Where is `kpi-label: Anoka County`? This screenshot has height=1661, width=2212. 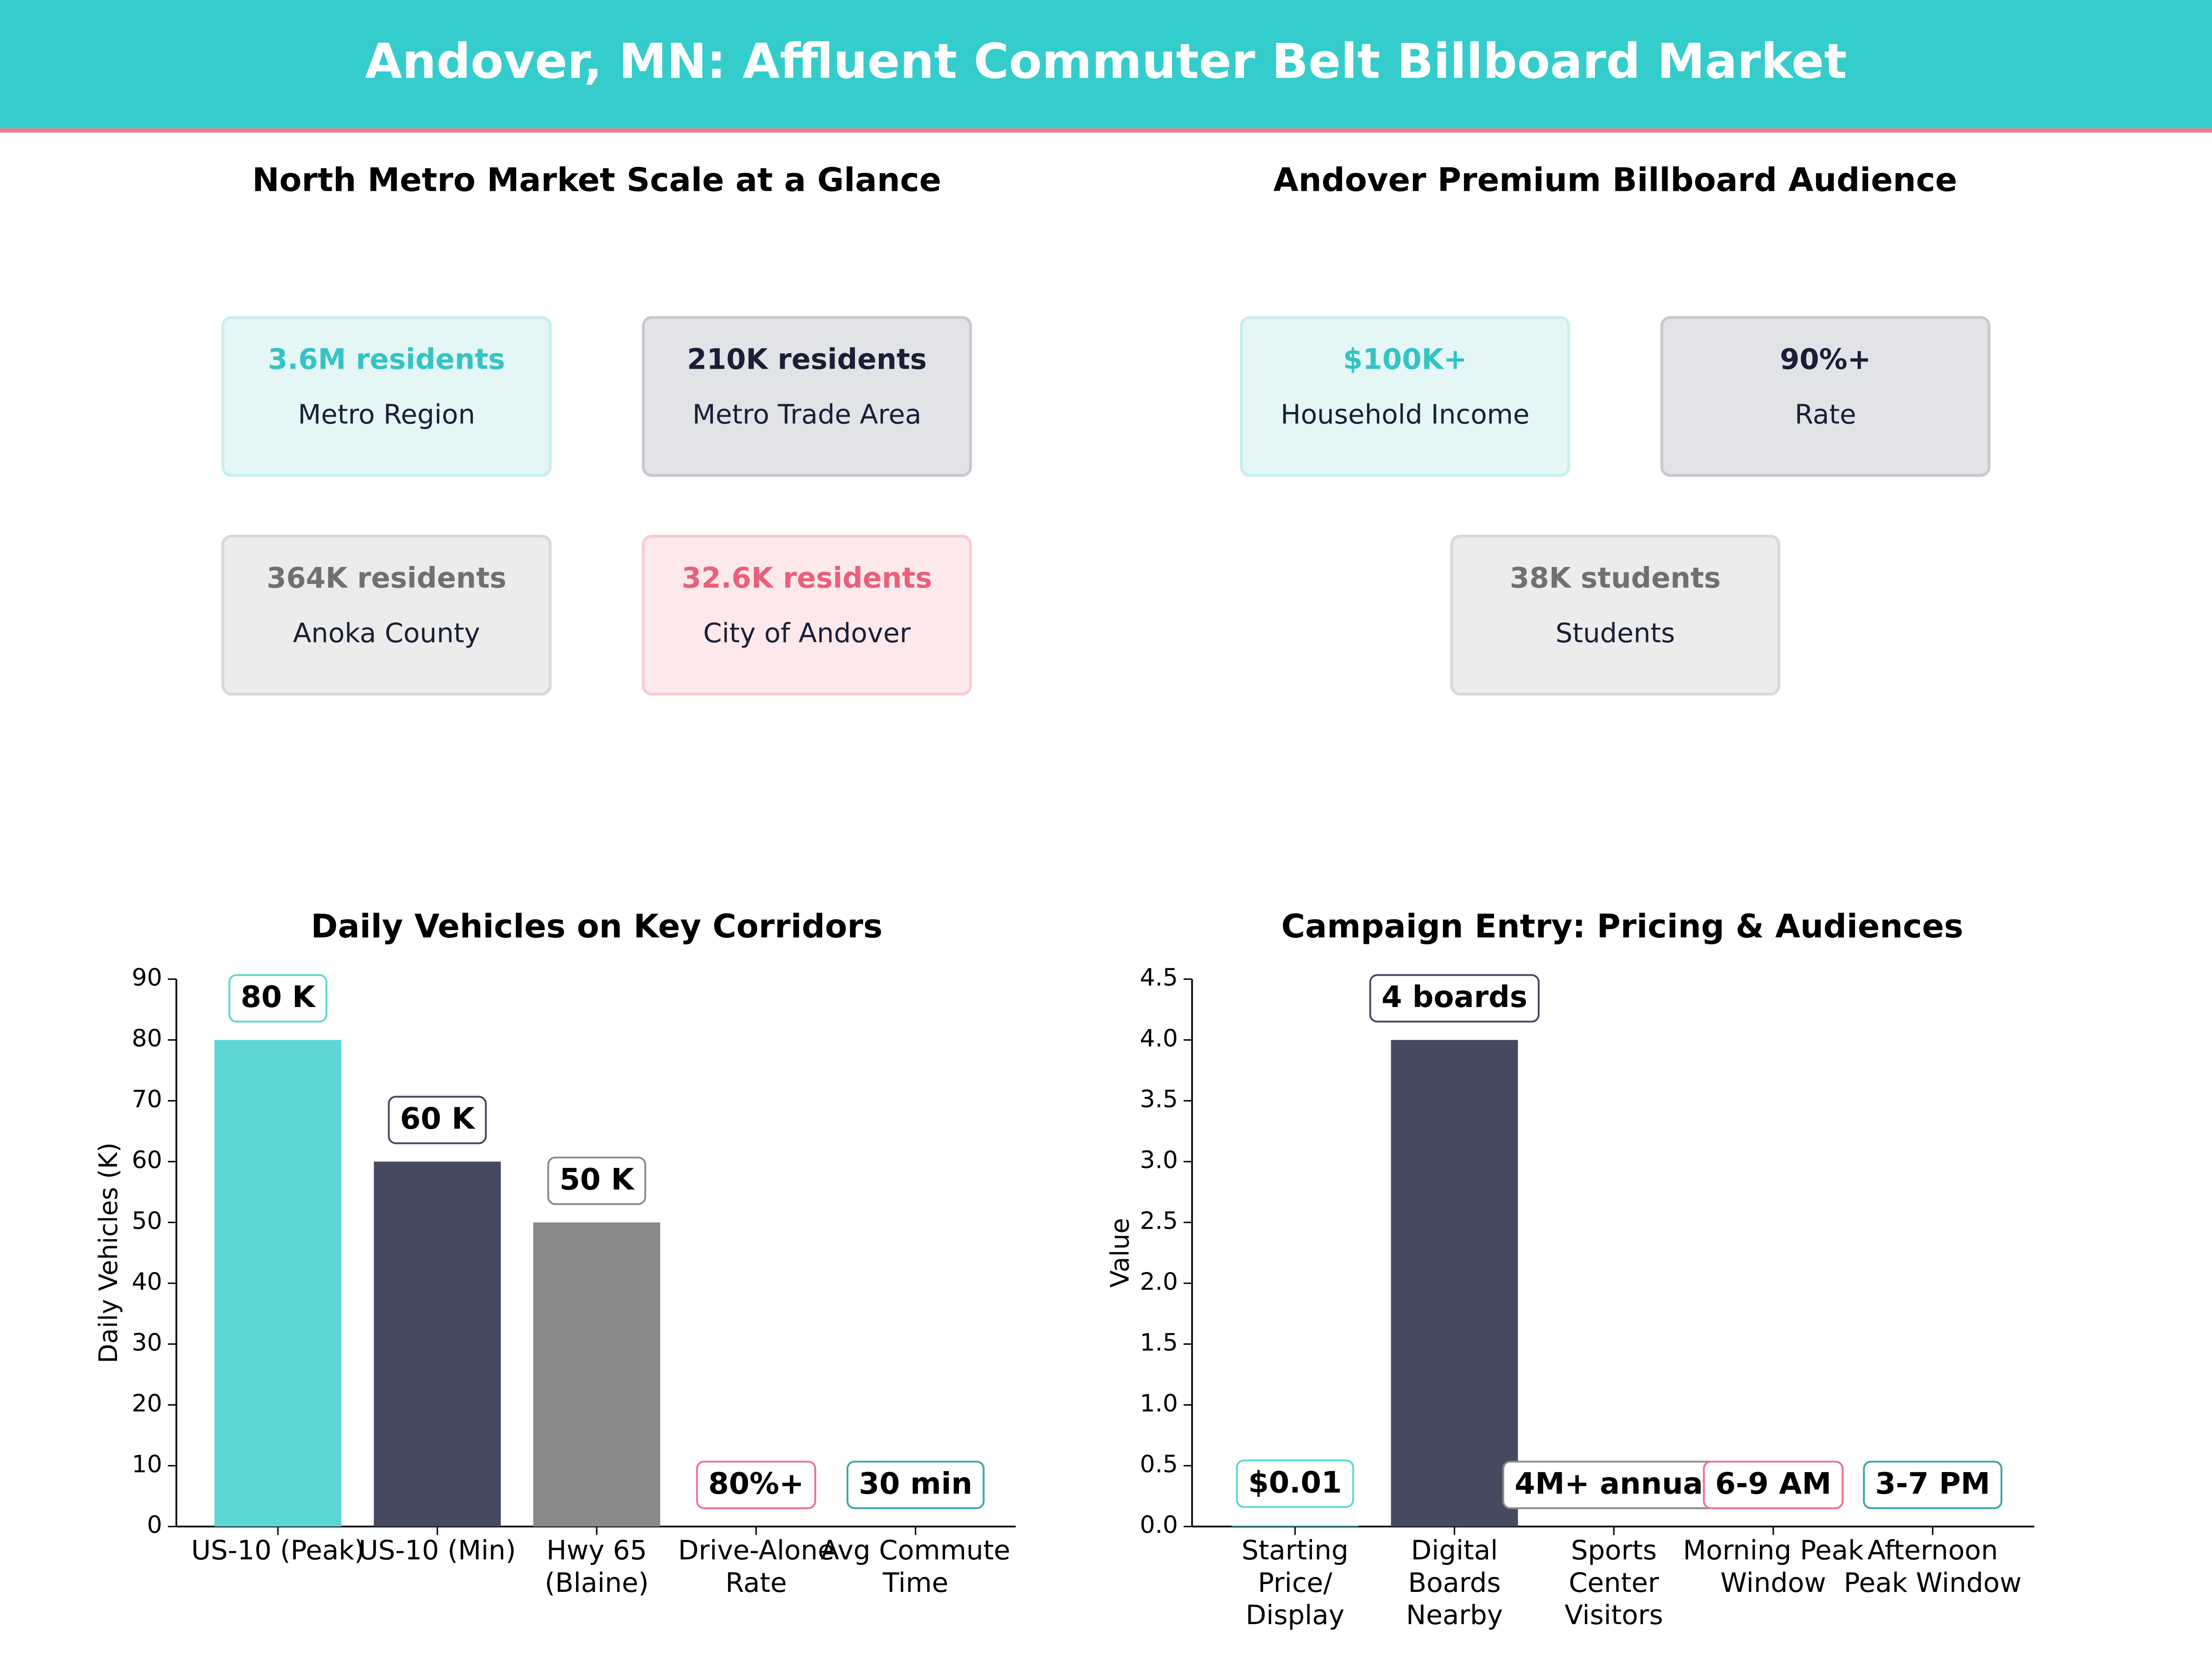
kpi-label: Anoka County is located at coordinates (386, 633).